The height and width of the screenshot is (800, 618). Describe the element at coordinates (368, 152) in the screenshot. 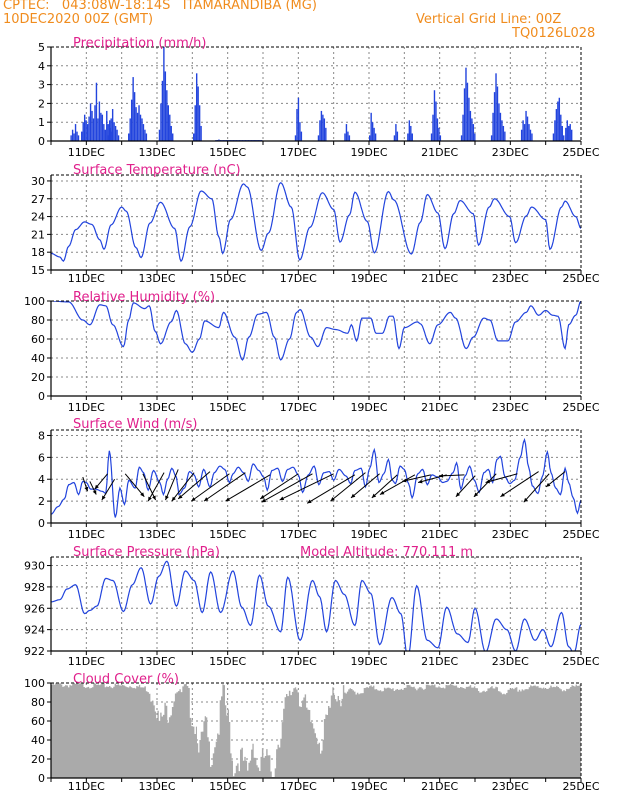

I see `date-label: 19DEC` at that location.